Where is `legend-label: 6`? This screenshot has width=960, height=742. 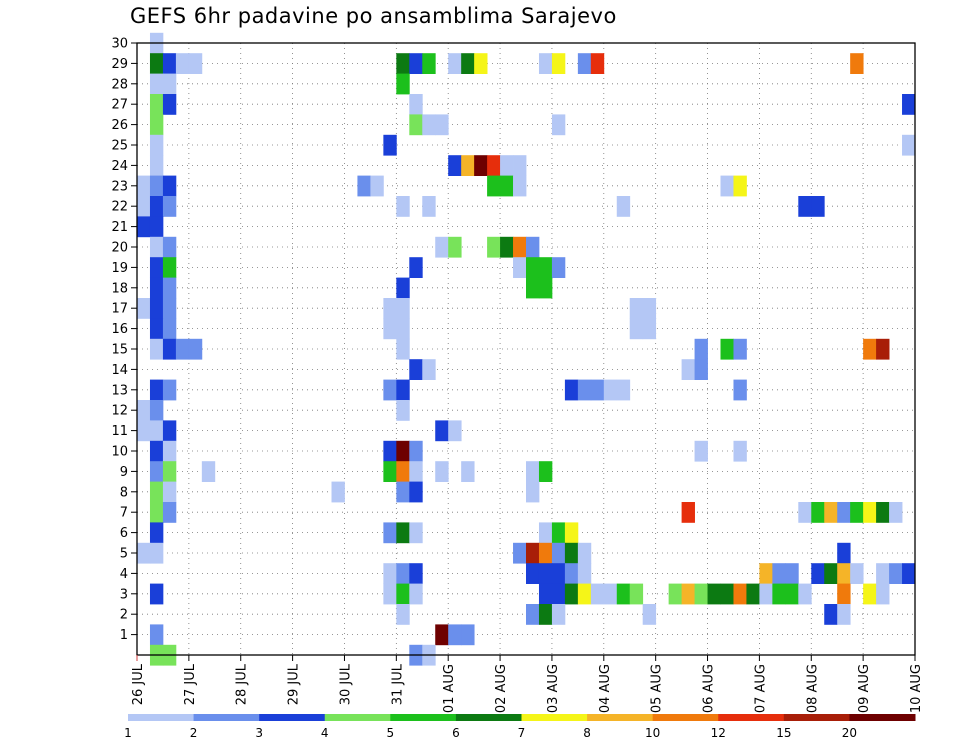
legend-label: 6 is located at coordinates (456, 733).